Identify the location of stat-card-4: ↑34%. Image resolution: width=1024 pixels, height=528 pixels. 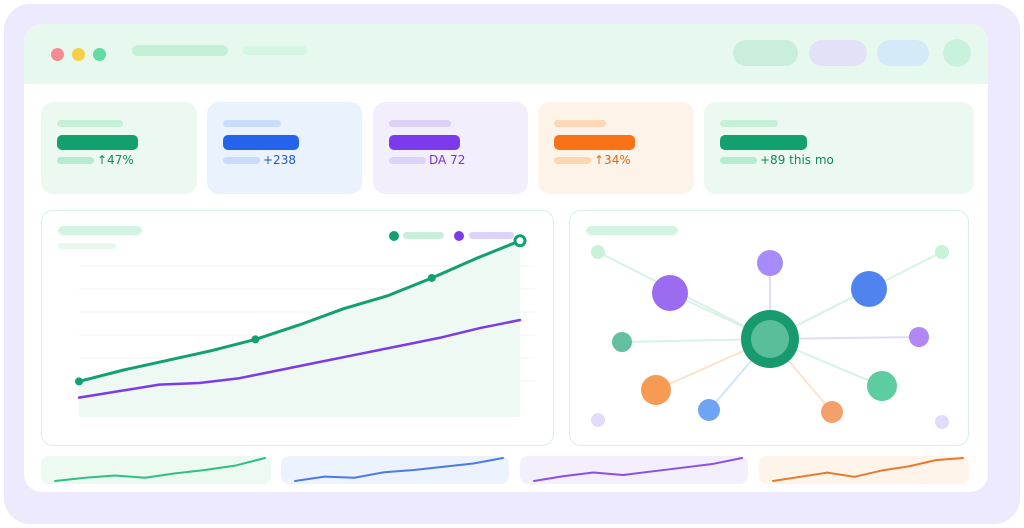
(616, 148).